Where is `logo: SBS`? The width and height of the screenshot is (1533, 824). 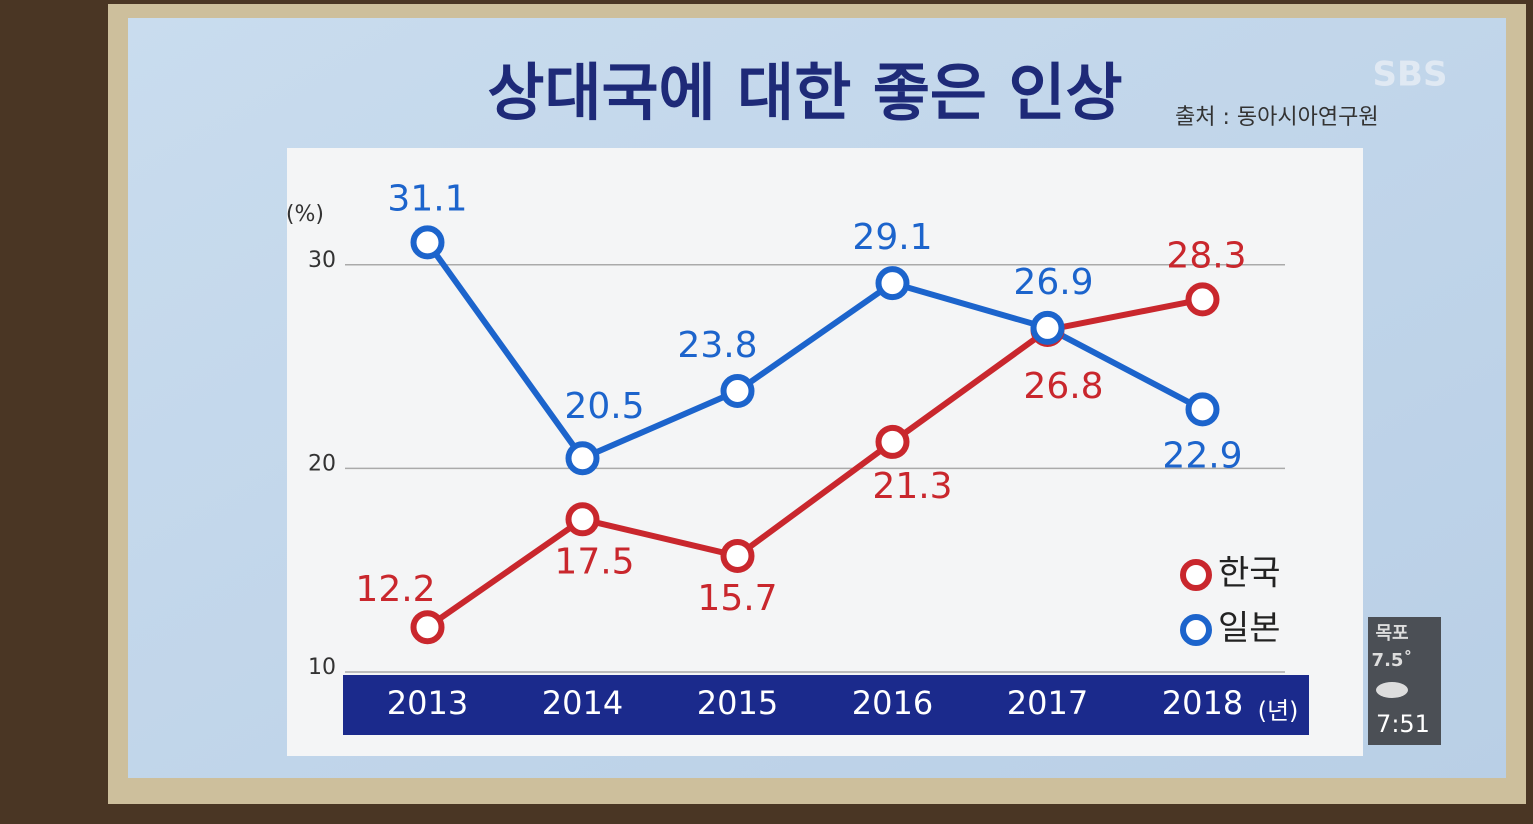 logo: SBS is located at coordinates (1410, 75).